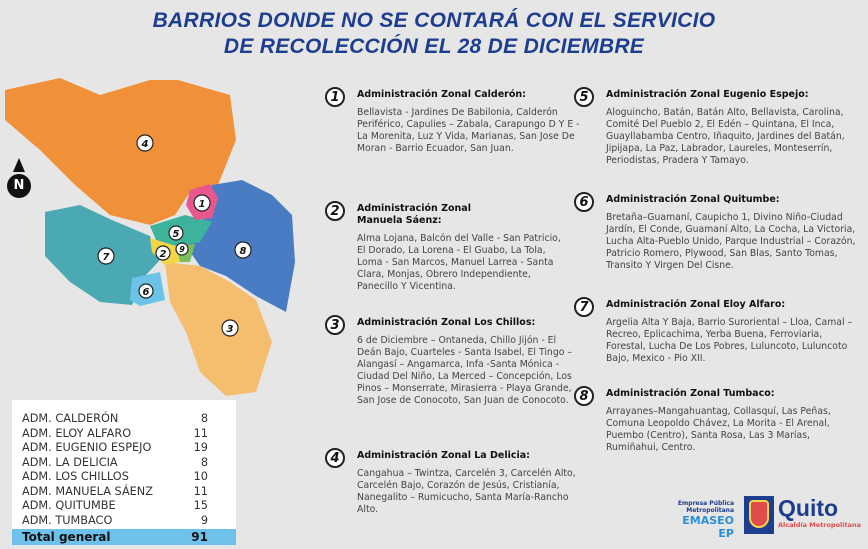 This screenshot has height=549, width=868. What do you see at coordinates (182, 249) in the screenshot?
I see `map-label-9: 9` at bounding box center [182, 249].